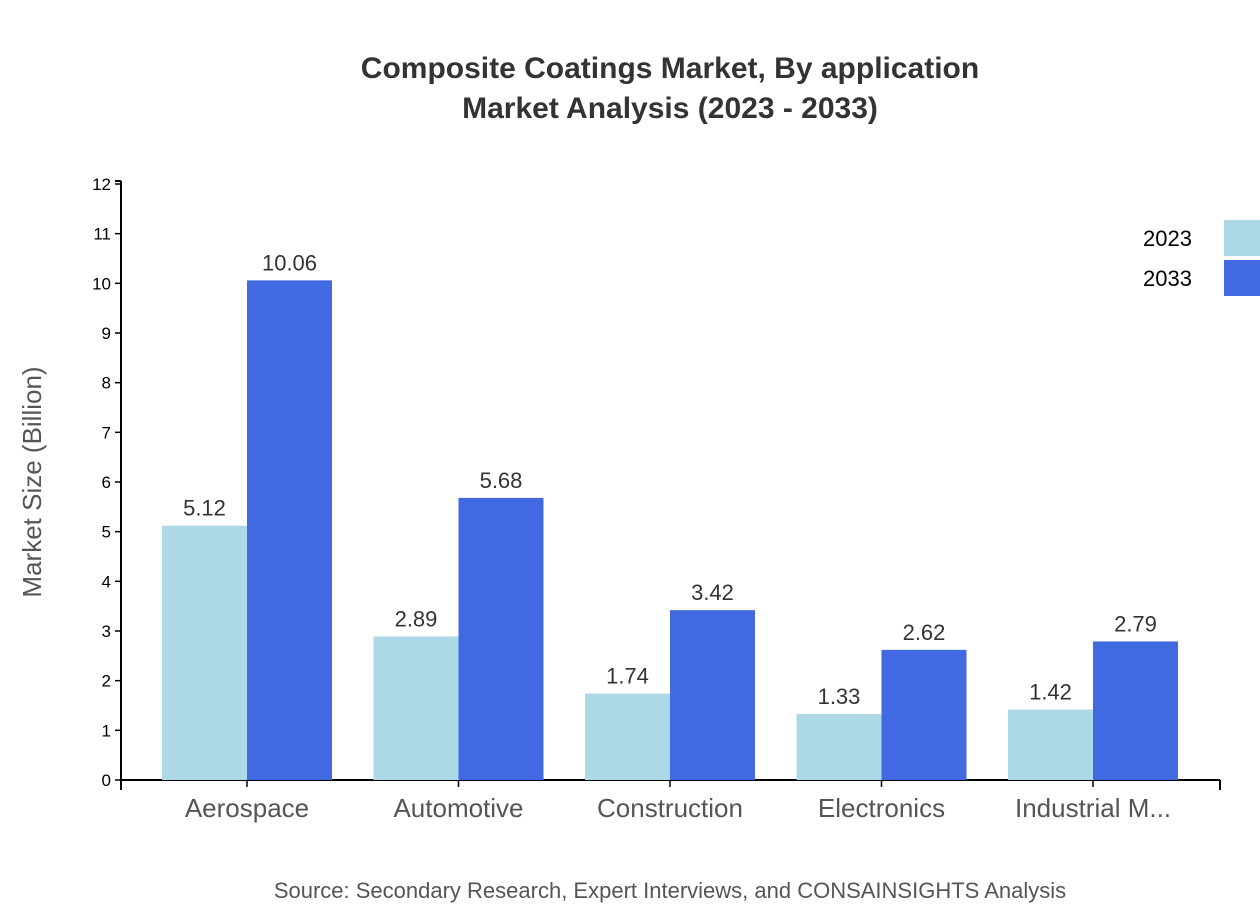 The height and width of the screenshot is (920, 1260). I want to click on y-axis-label: Market Size (Billion), so click(32, 481).